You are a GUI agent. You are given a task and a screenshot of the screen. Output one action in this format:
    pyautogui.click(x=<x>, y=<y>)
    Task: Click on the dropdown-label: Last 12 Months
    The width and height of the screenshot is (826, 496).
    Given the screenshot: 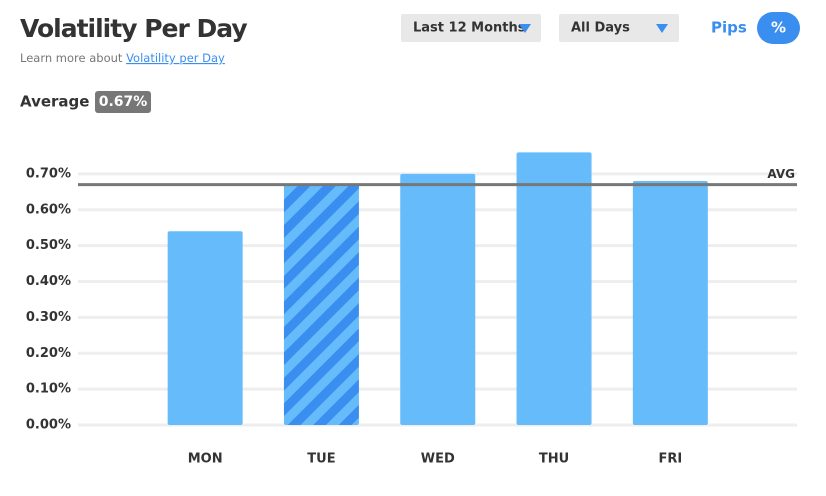 What is the action you would take?
    pyautogui.click(x=469, y=28)
    